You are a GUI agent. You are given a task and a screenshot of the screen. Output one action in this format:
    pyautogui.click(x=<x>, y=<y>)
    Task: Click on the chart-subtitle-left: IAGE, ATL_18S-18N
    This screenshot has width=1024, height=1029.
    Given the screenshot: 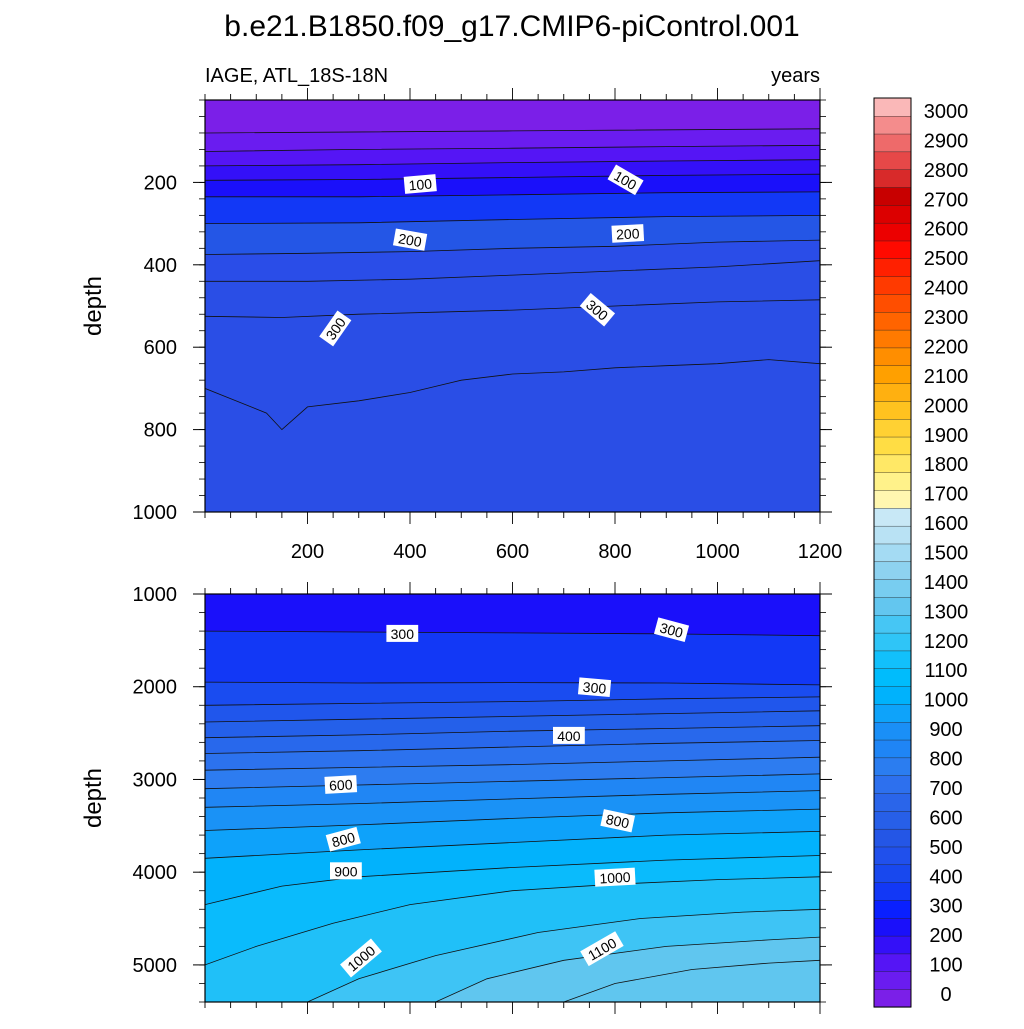 What is the action you would take?
    pyautogui.click(x=296, y=76)
    